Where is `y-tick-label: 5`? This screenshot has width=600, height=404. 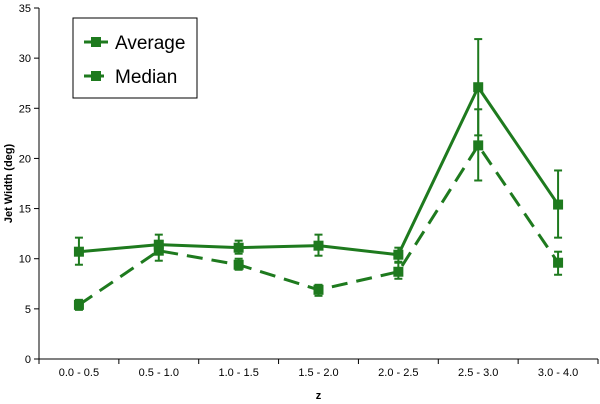
y-tick-label: 5 is located at coordinates (28, 310).